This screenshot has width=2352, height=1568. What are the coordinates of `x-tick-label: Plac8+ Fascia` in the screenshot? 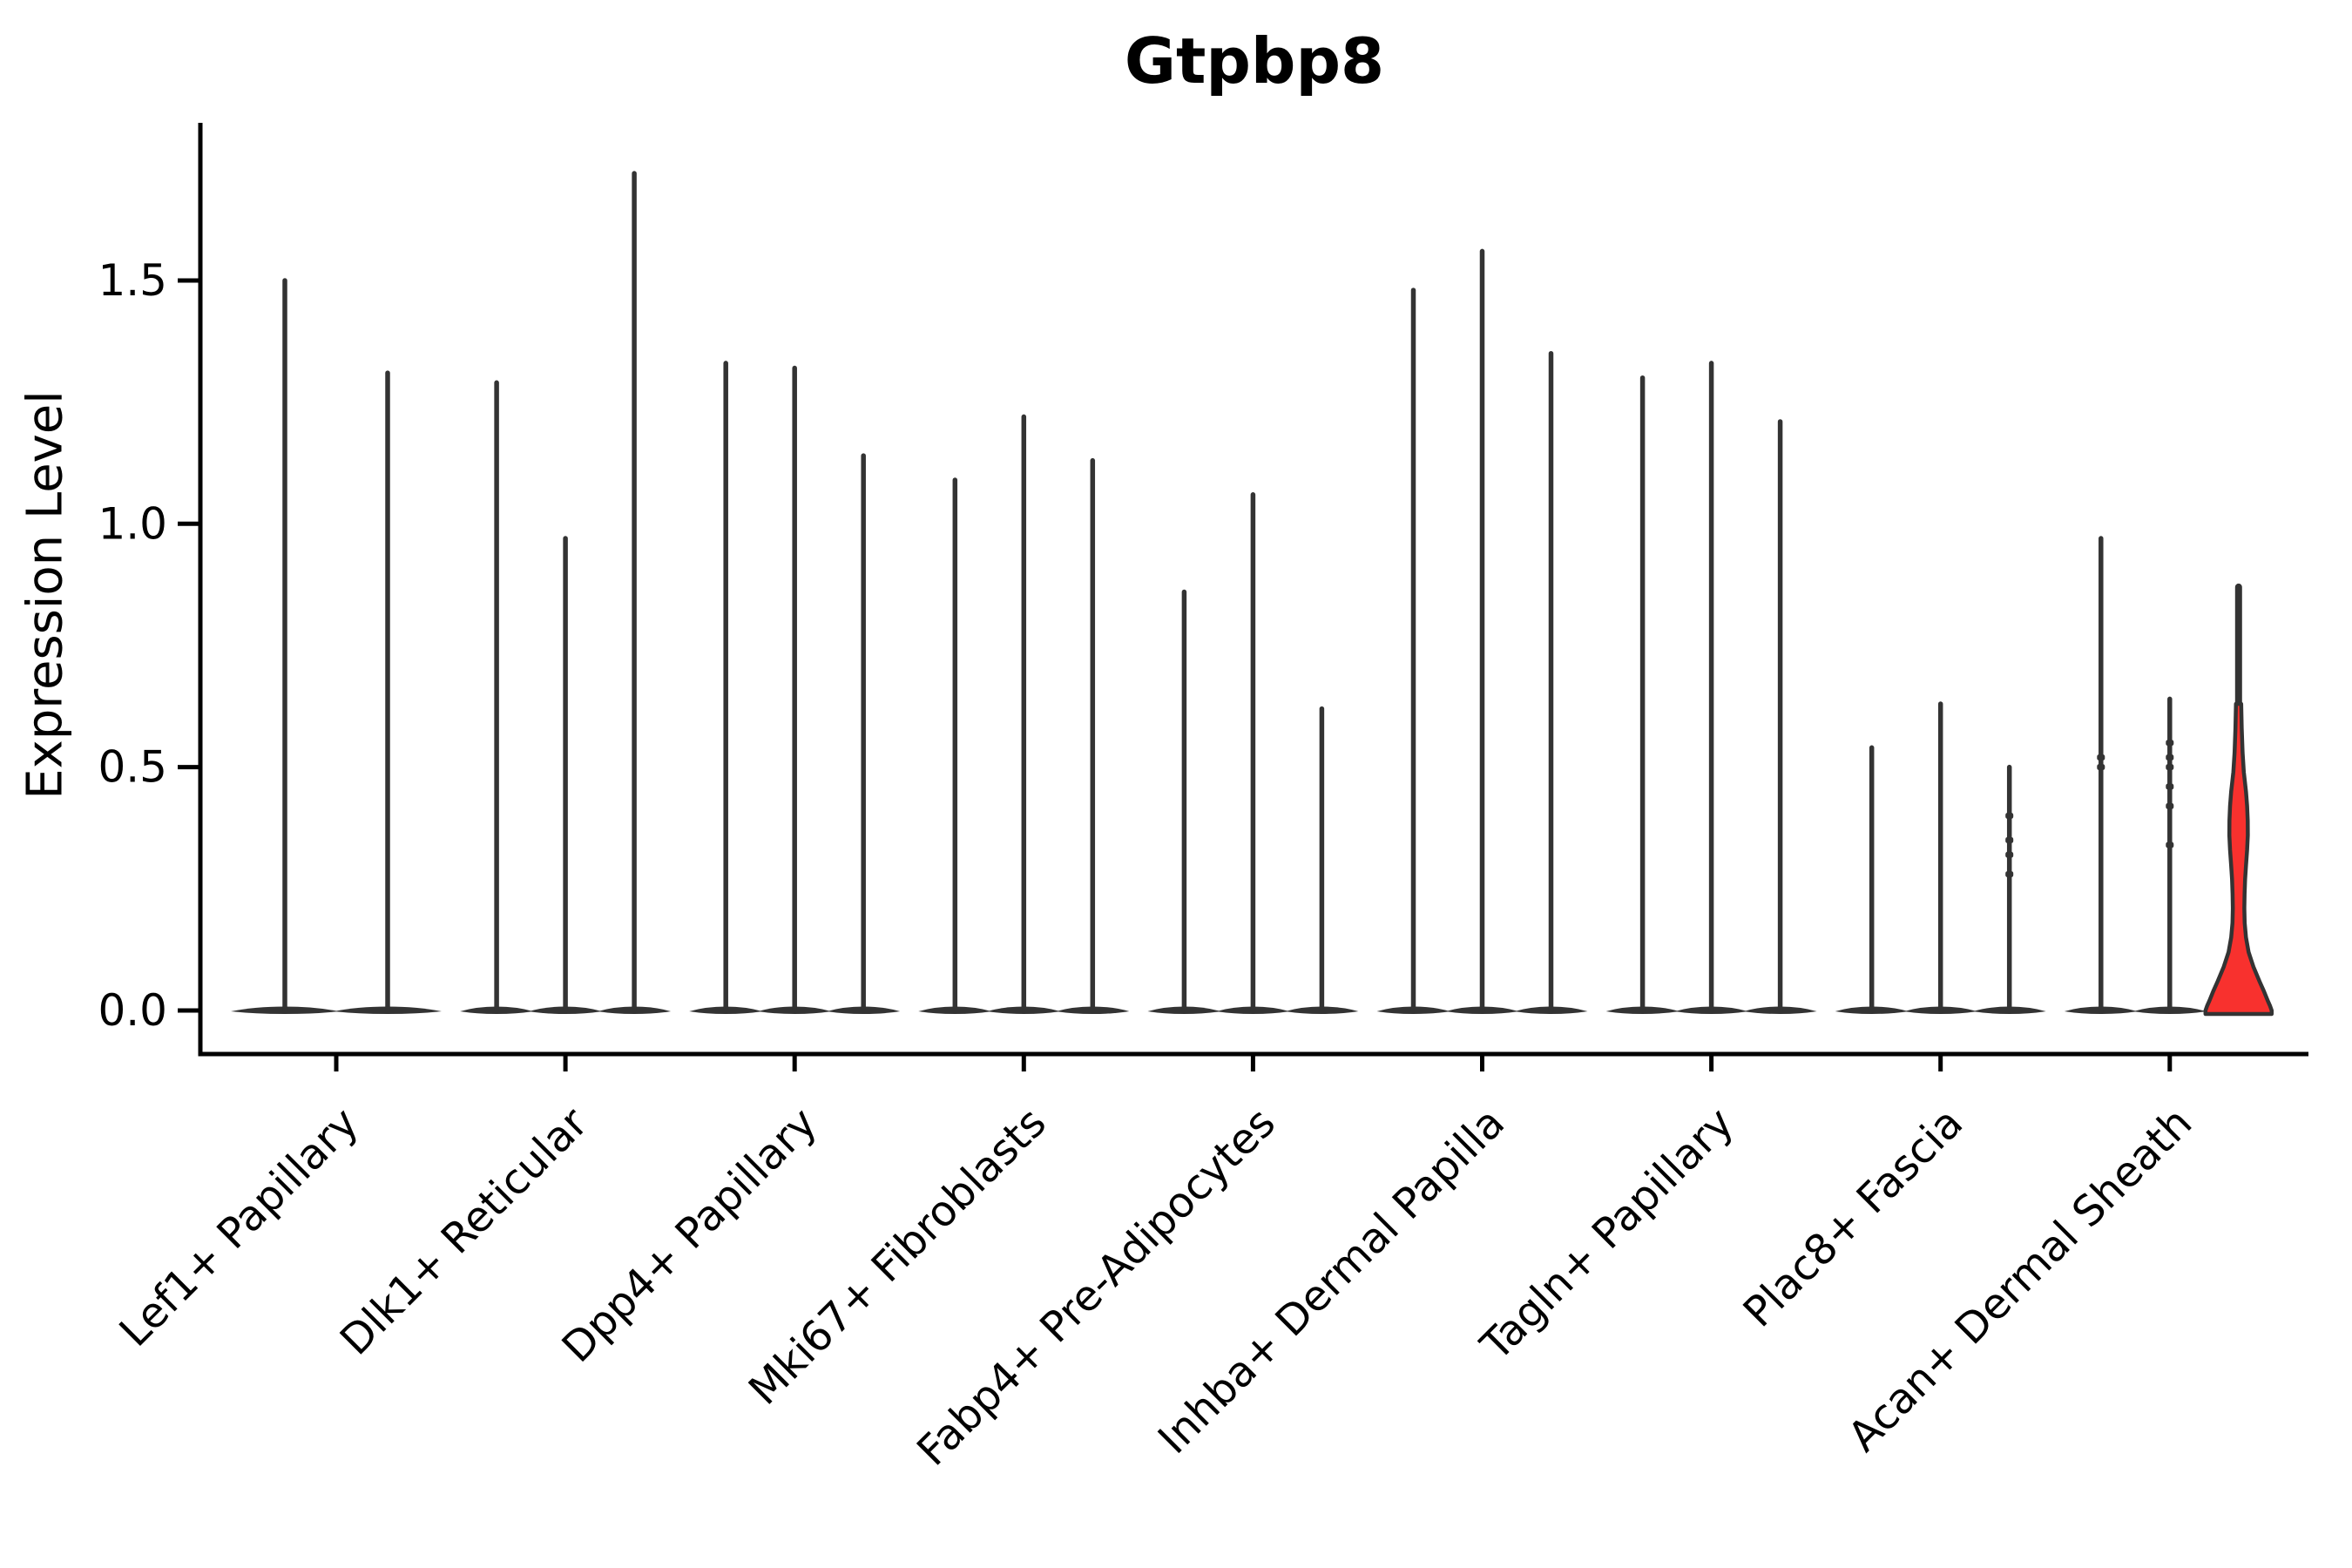 It's located at (1854, 1217).